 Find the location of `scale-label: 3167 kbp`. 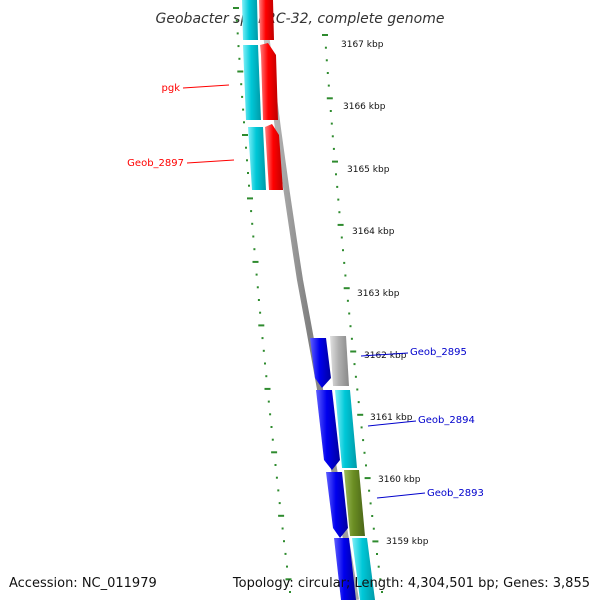

scale-label: 3167 kbp is located at coordinates (362, 45).